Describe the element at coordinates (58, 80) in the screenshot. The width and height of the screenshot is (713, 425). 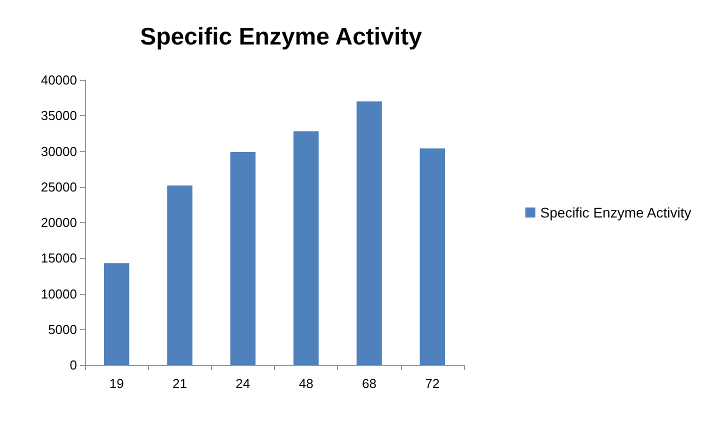
I see `y-tick-label: 40000` at that location.